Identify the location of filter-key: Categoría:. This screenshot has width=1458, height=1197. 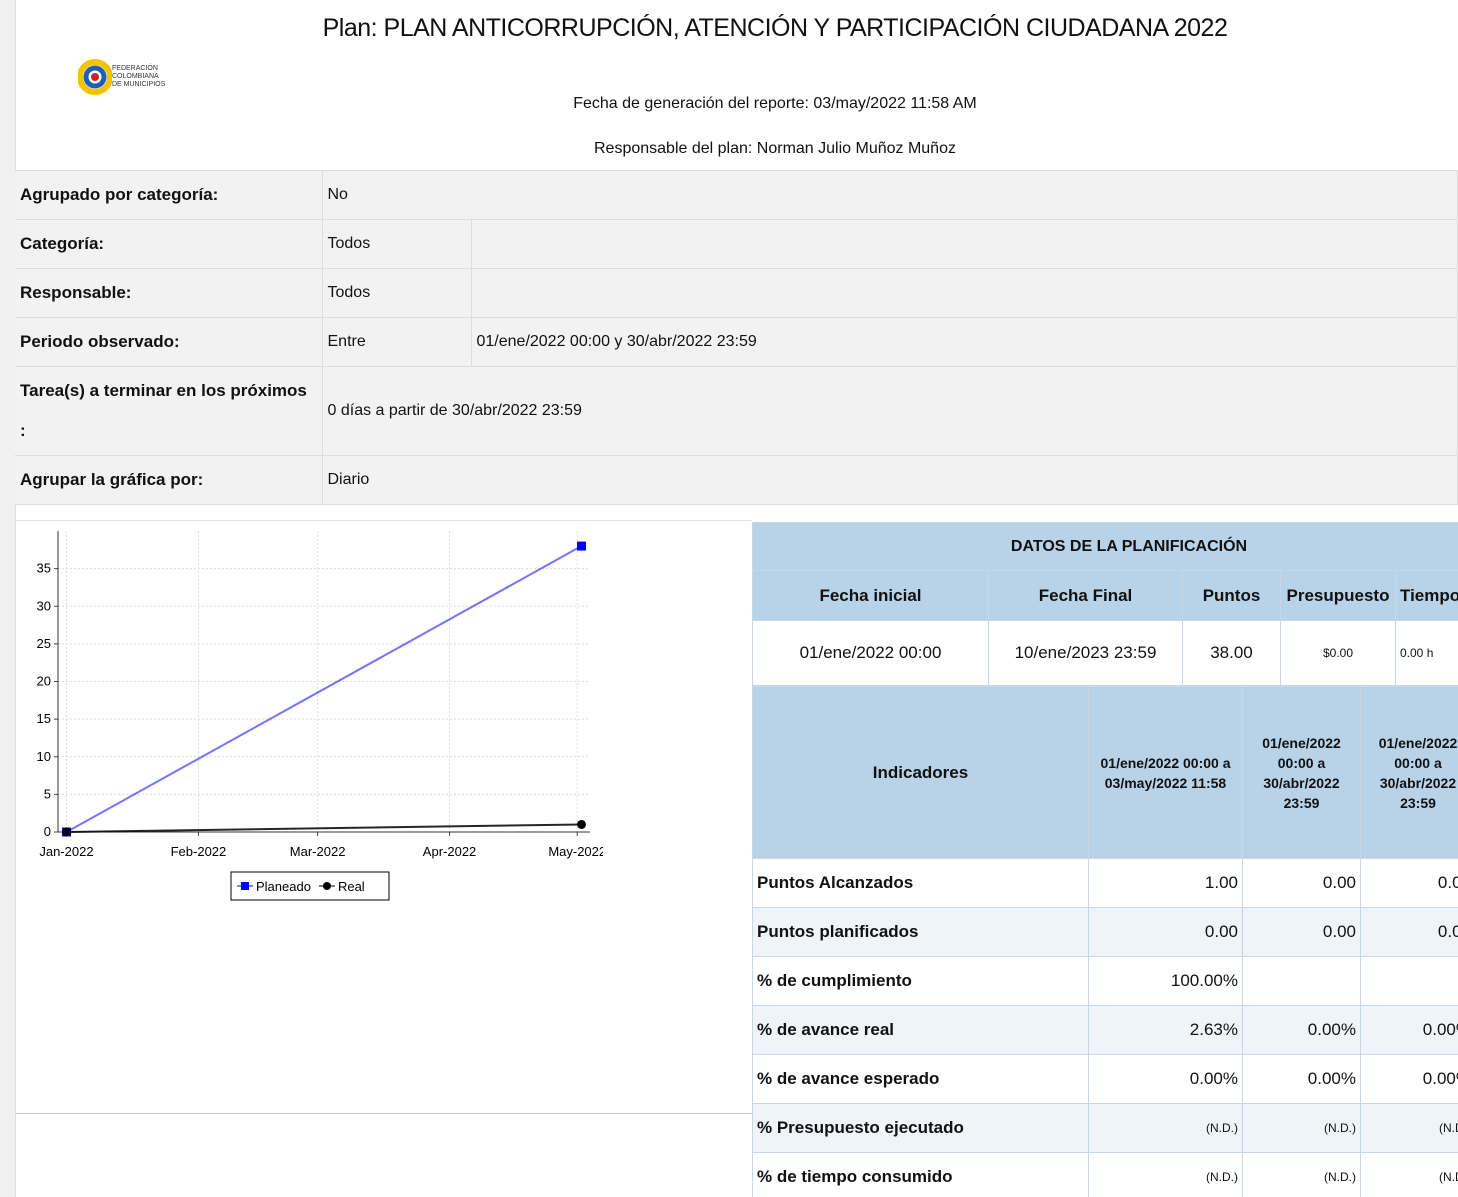
(169, 244).